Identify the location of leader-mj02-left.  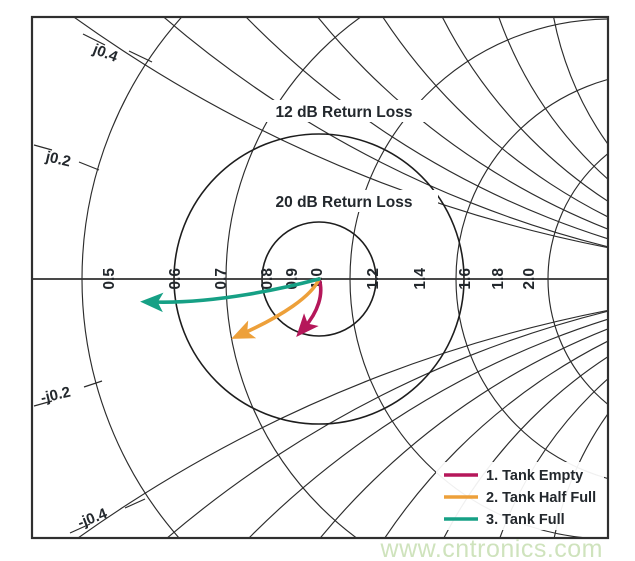
(43, 403).